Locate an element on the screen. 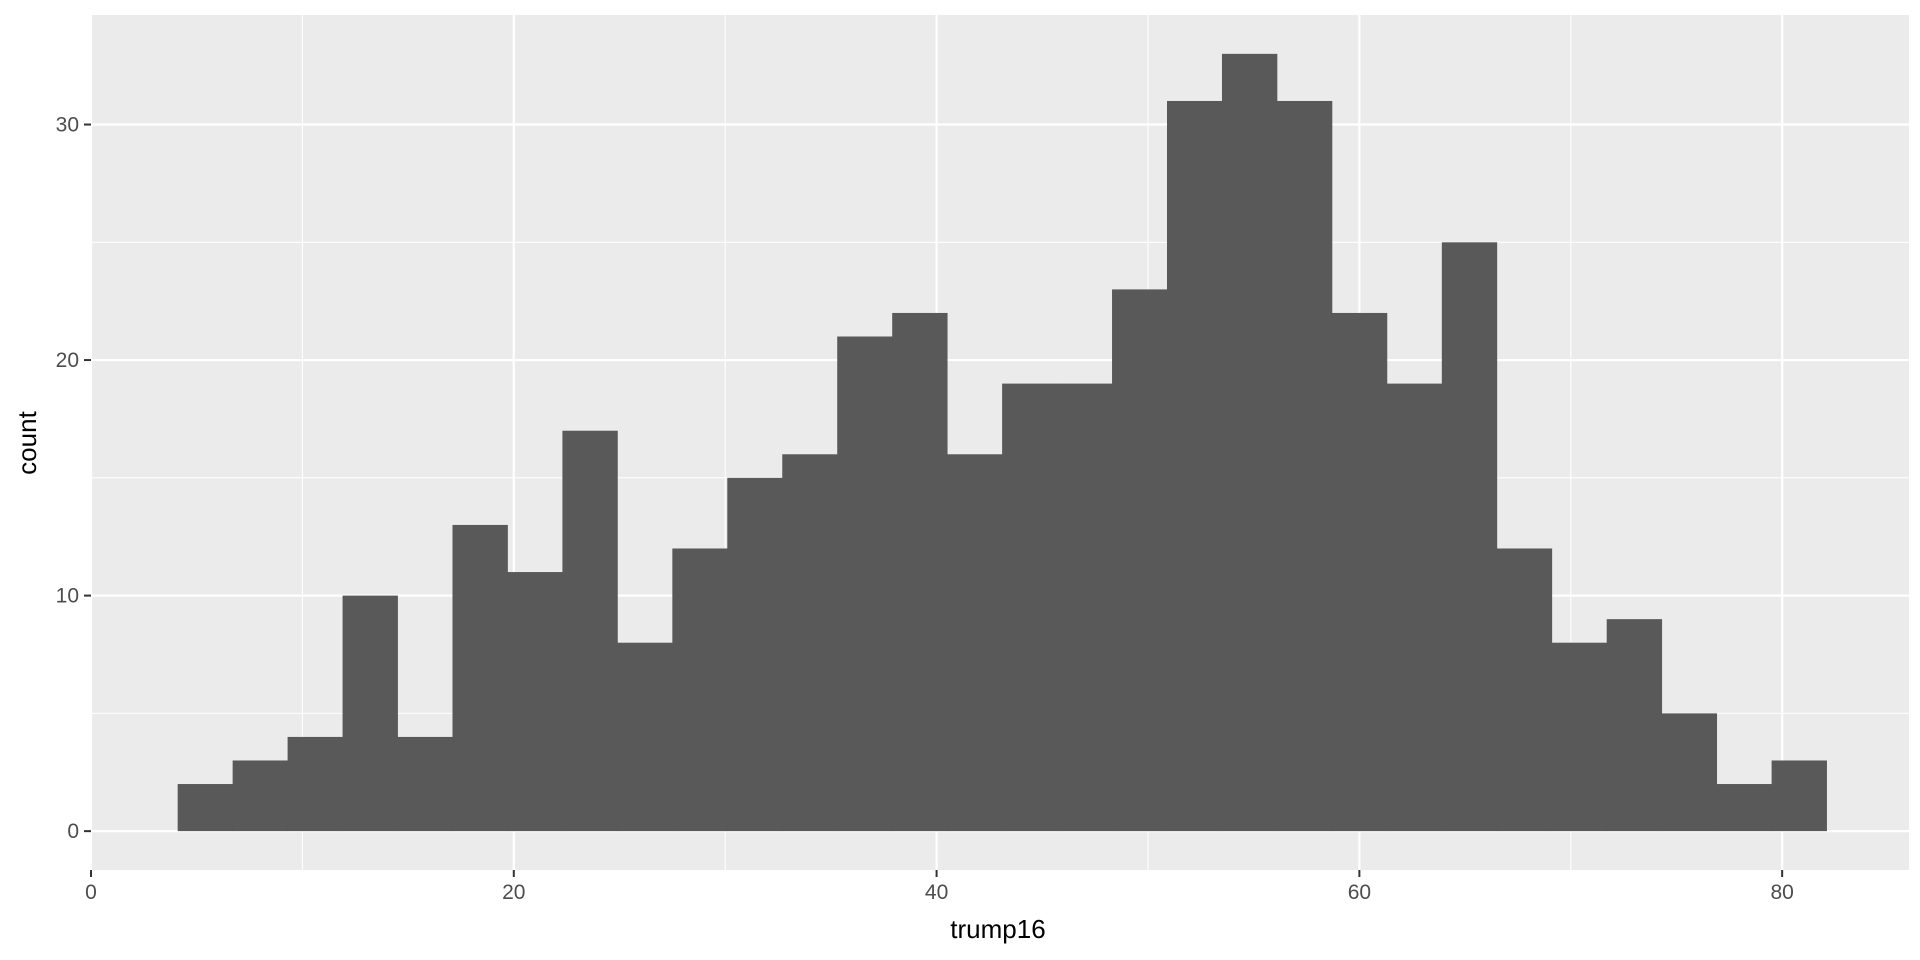  x-tick-label: 20 is located at coordinates (513, 892).